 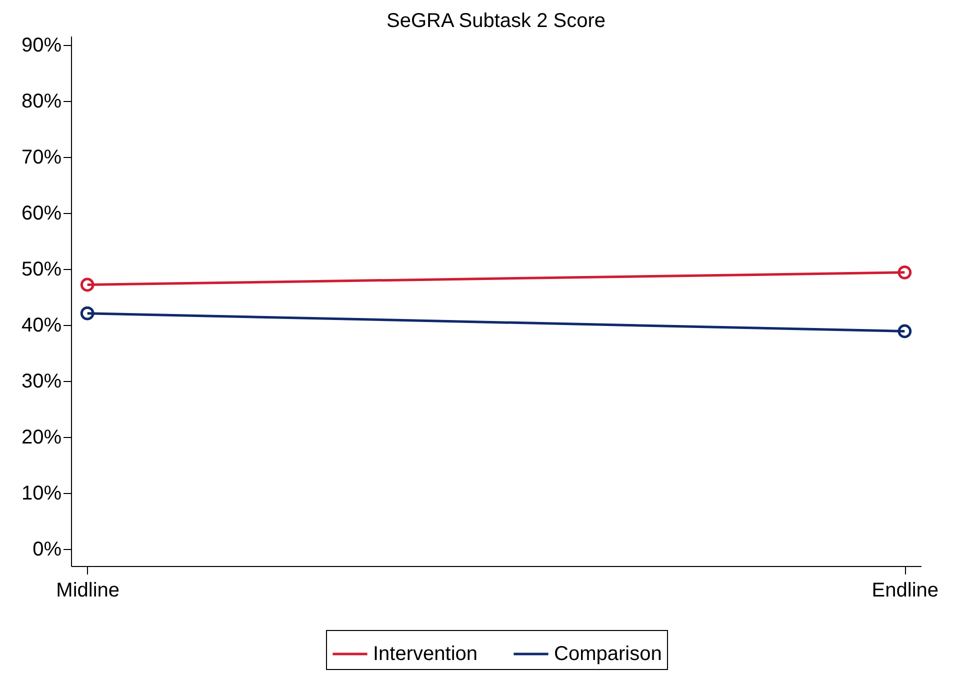 What do you see at coordinates (608, 654) in the screenshot?
I see `legend-label: Comparison` at bounding box center [608, 654].